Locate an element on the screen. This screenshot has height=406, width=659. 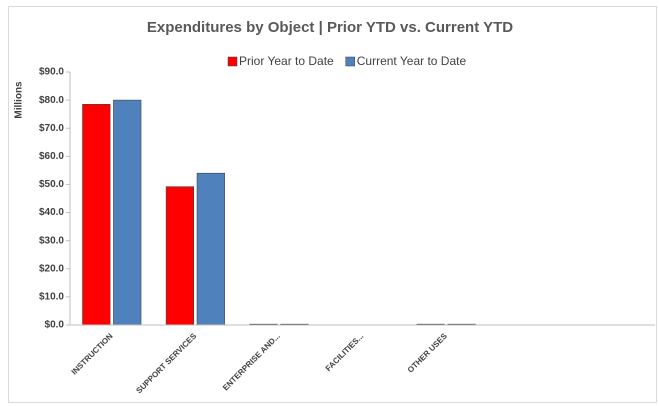
y-axis-label: Millions is located at coordinates (19, 100).